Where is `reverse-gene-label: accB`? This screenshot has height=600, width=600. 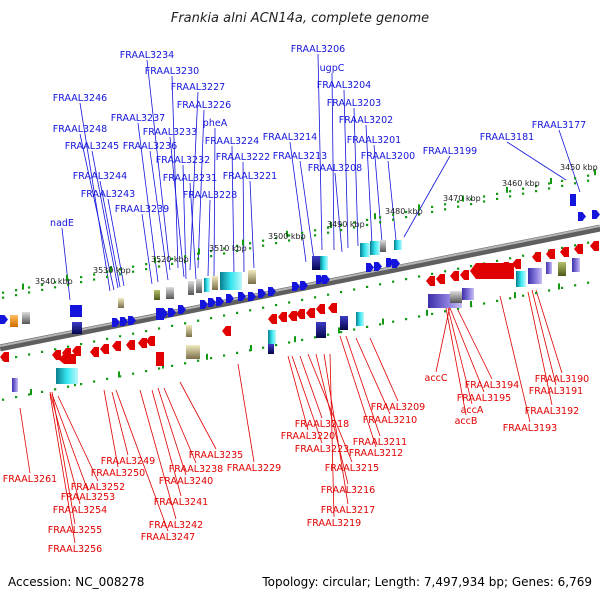
reverse-gene-label: accB is located at coordinates (466, 421).